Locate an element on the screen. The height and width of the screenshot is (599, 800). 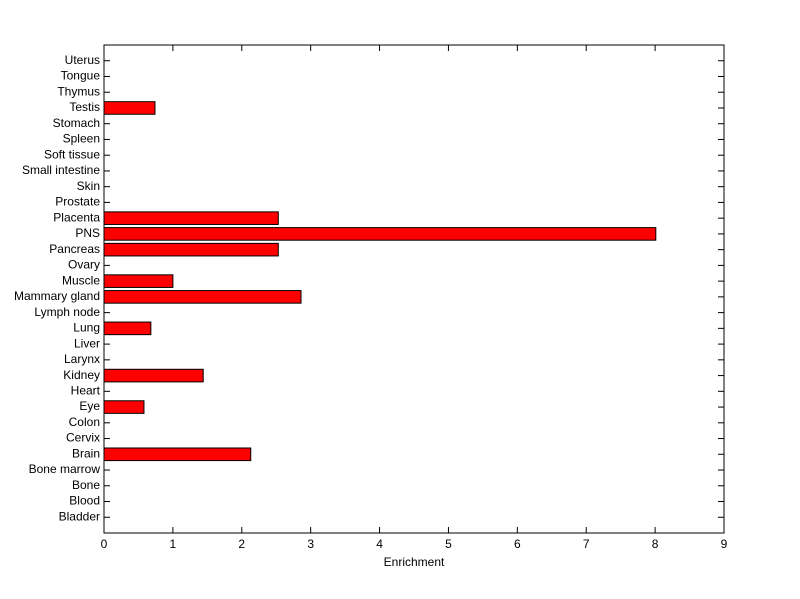
x-tick-label: 3 is located at coordinates (310, 544).